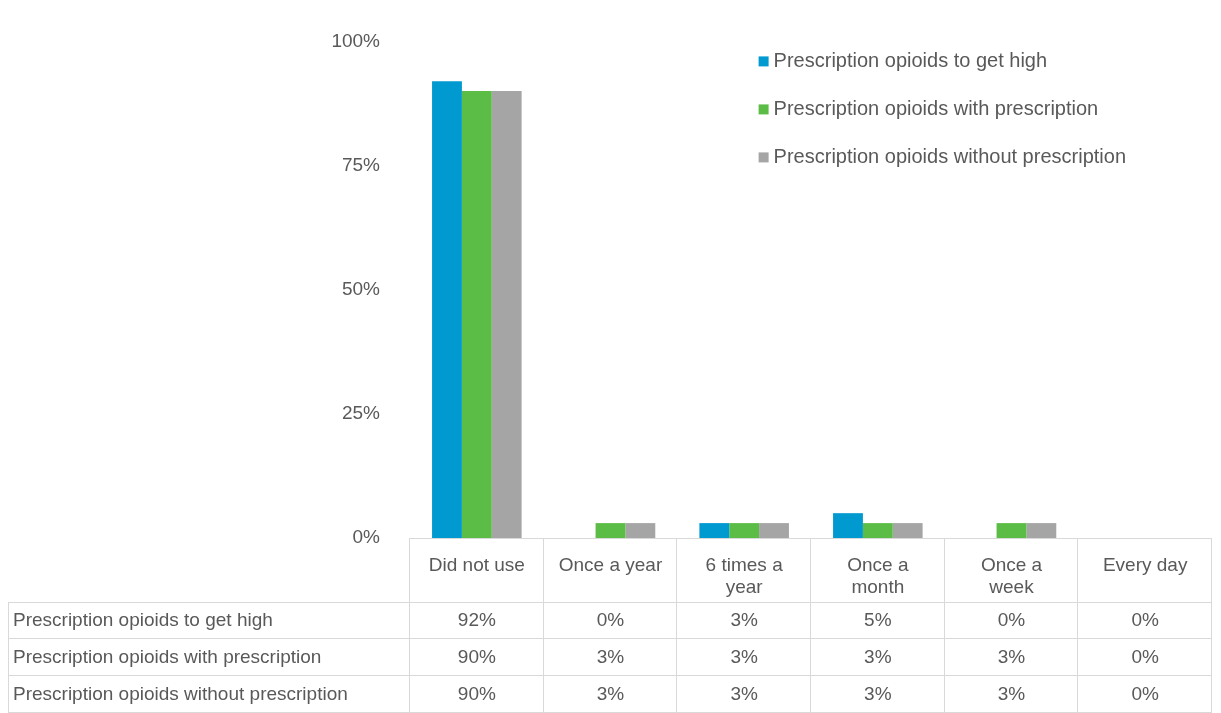 This screenshot has height=713, width=1221. What do you see at coordinates (610, 564) in the screenshot?
I see `x-tick-label: Once a year` at bounding box center [610, 564].